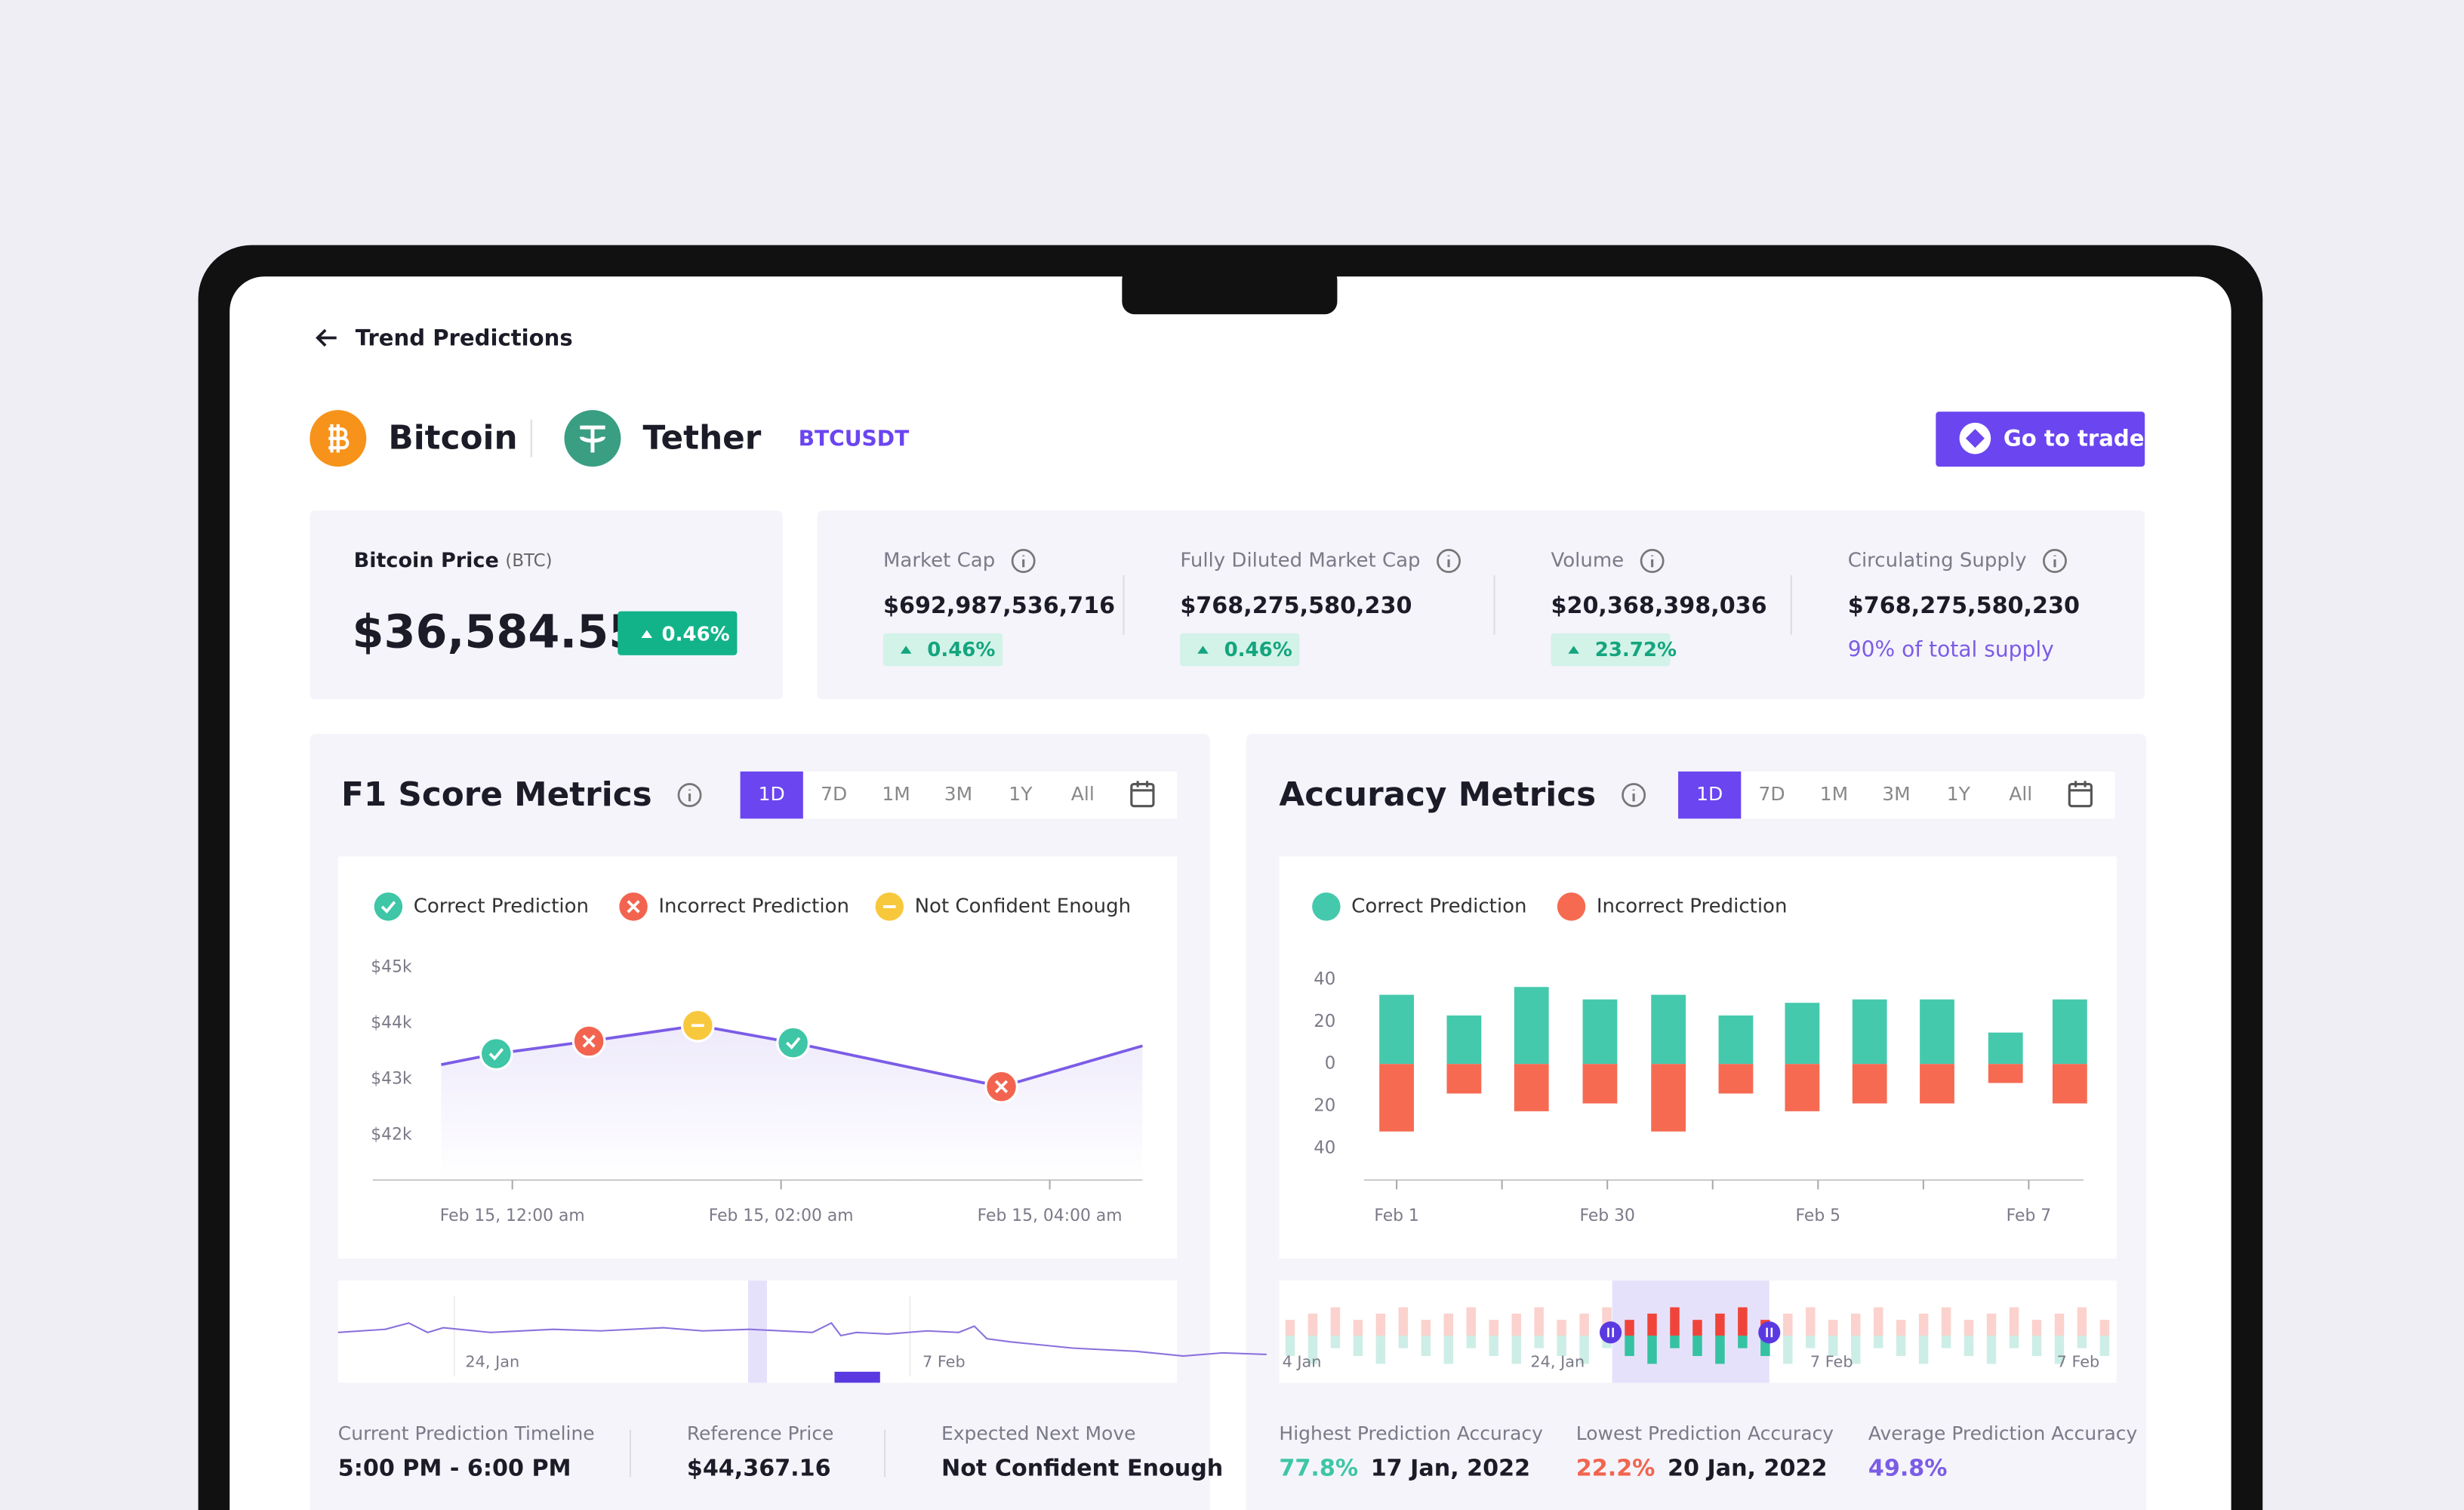  I want to click on legend-glyph, so click(638, 907).